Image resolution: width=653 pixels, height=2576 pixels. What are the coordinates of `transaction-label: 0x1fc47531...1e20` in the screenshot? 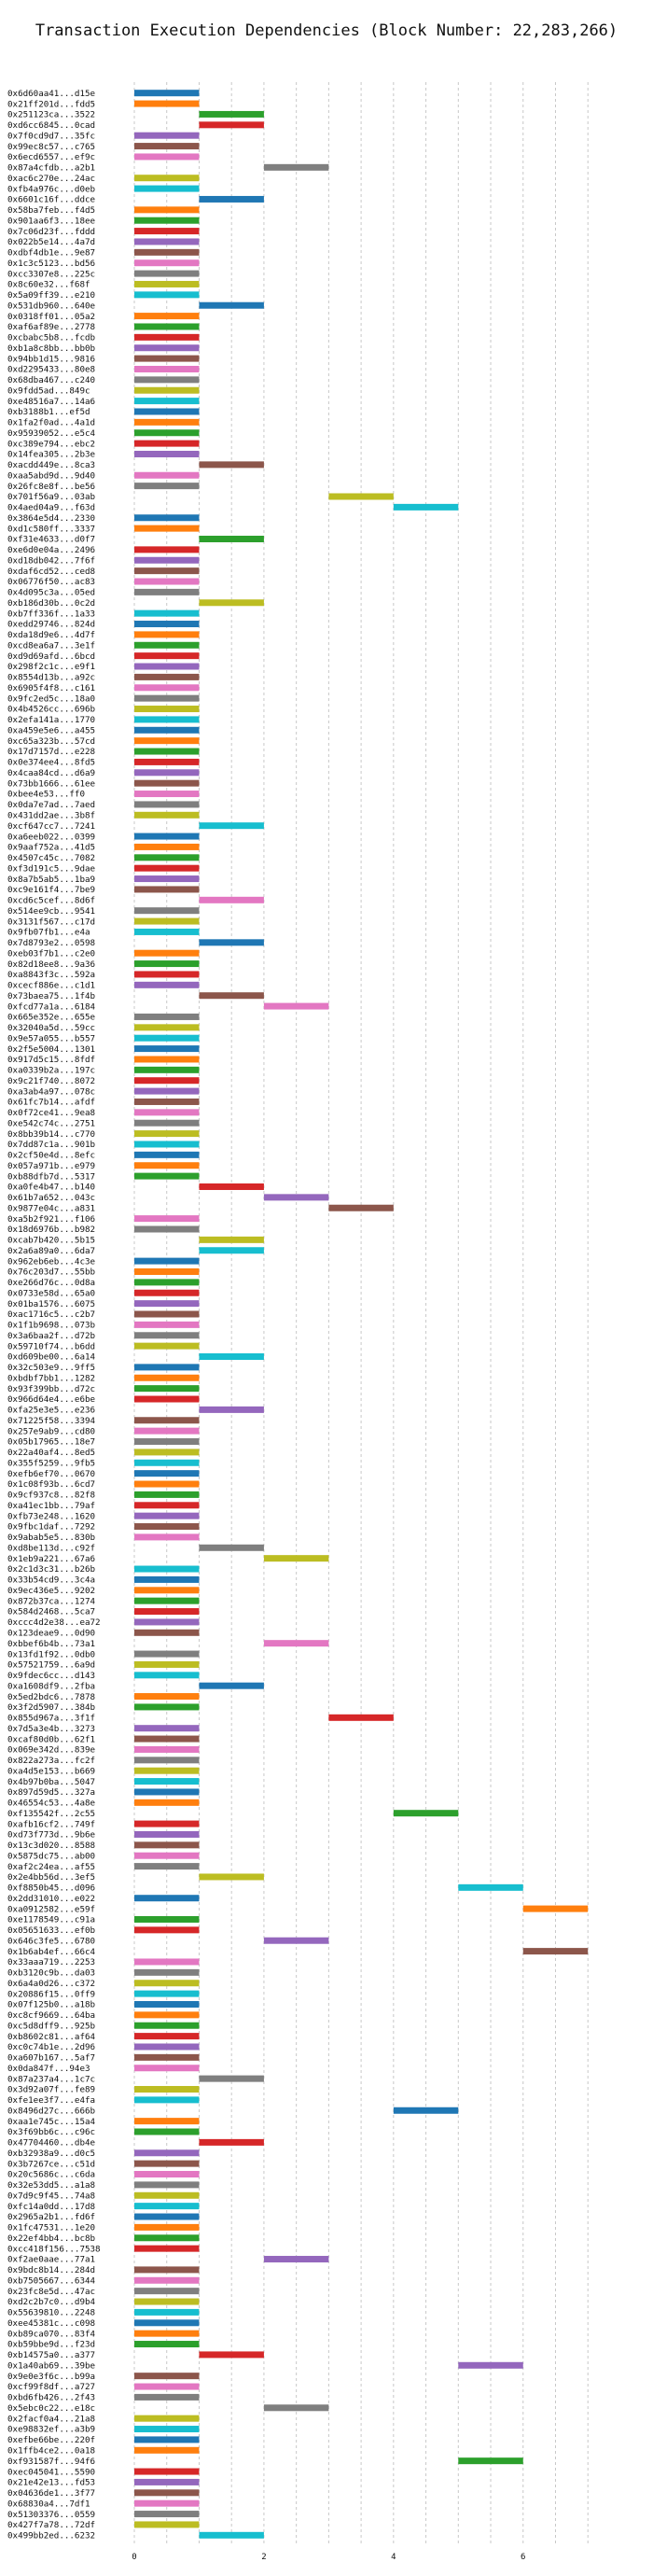 It's located at (51, 2228).